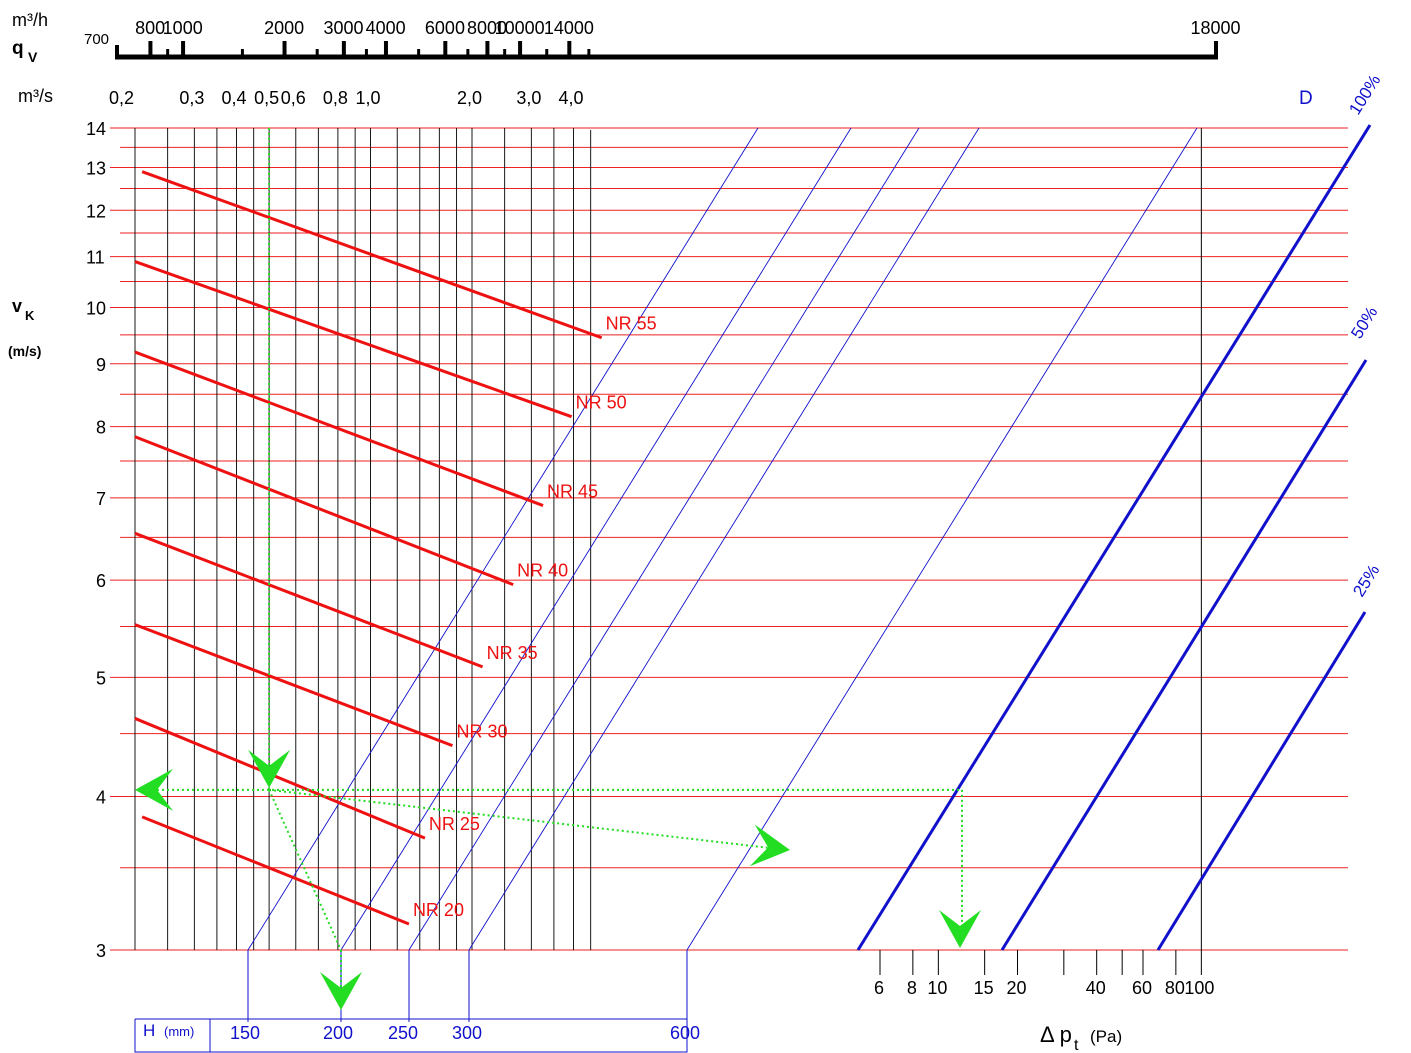 Image resolution: width=1411 pixels, height=1053 pixels. I want to click on h-scale-tick-label: 300, so click(467, 1033).